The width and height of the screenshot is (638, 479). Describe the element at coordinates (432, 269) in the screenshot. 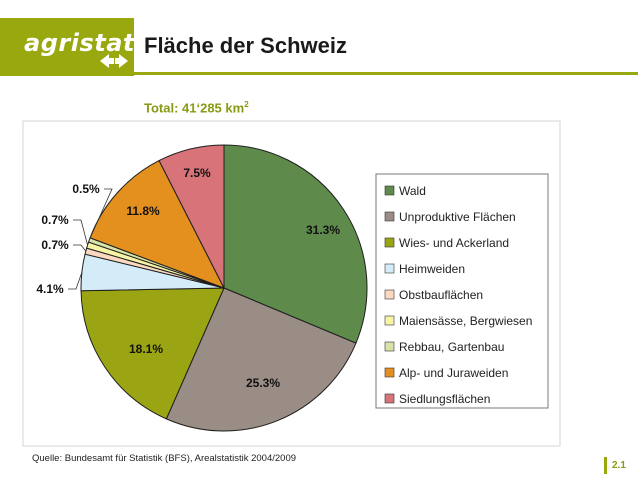

I see `legend-label: Heimweiden` at that location.